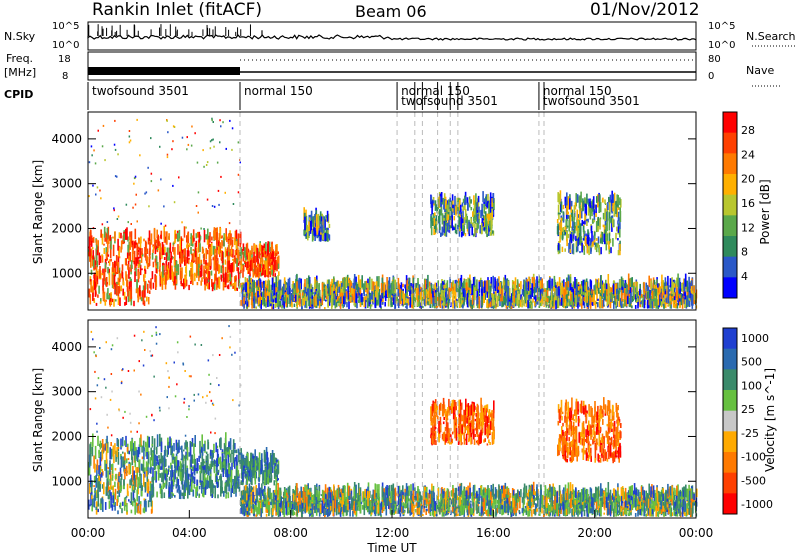 The width and height of the screenshot is (800, 554). What do you see at coordinates (748, 203) in the screenshot?
I see `colorbar-tick-label: 16` at bounding box center [748, 203].